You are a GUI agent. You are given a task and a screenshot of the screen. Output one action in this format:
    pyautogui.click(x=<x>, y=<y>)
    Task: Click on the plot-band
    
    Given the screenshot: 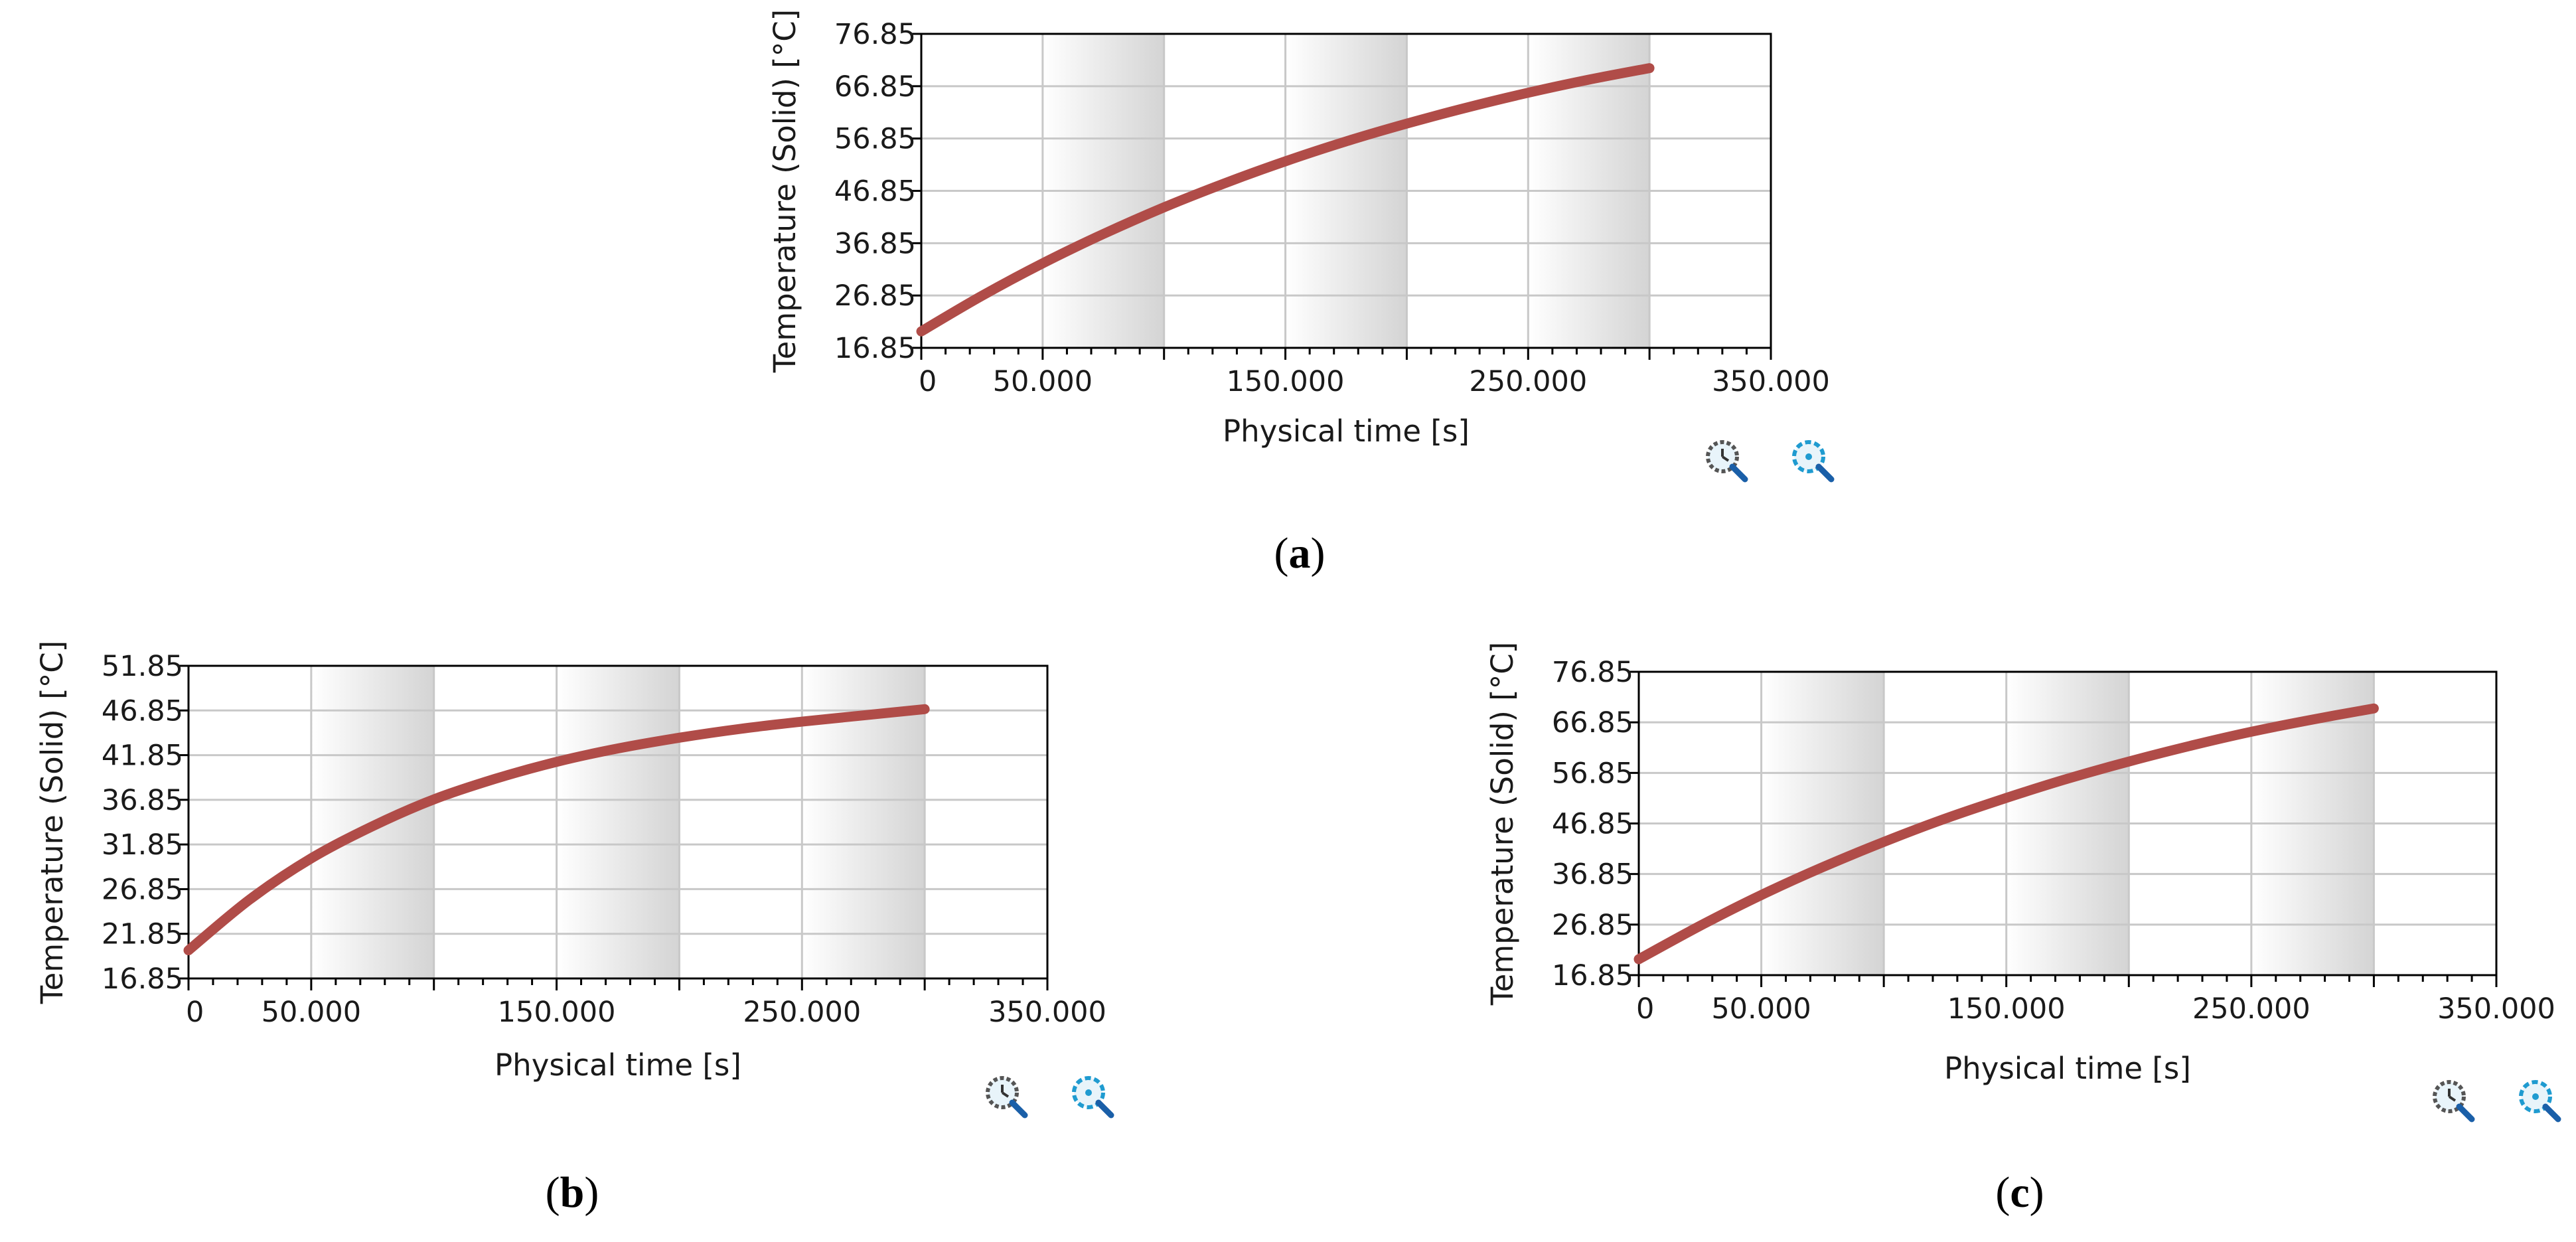 What is the action you would take?
    pyautogui.click(x=618, y=822)
    